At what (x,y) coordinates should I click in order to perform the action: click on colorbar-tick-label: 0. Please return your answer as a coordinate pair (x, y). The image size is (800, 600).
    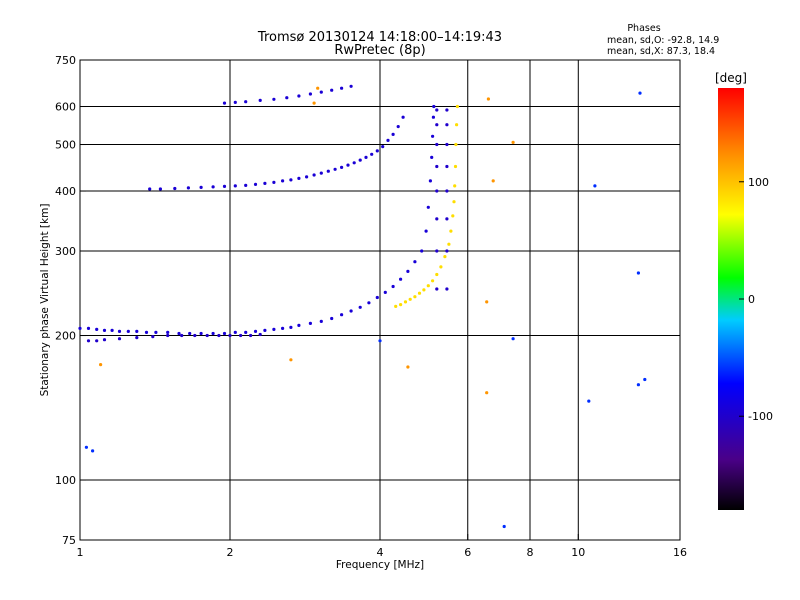
    Looking at the image, I should click on (751, 299).